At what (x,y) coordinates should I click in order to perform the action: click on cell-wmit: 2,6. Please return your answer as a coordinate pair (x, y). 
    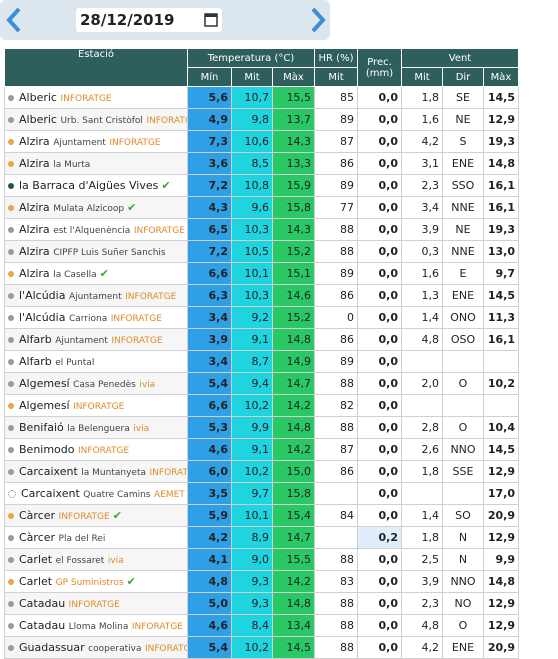
    Looking at the image, I should click on (422, 449).